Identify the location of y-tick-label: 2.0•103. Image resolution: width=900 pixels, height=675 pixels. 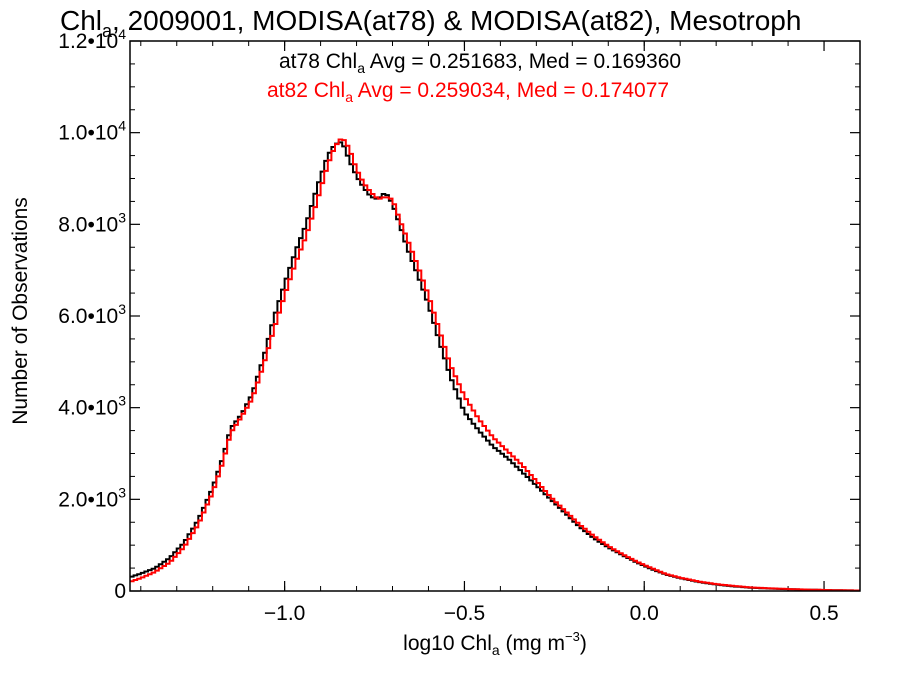
(92, 497).